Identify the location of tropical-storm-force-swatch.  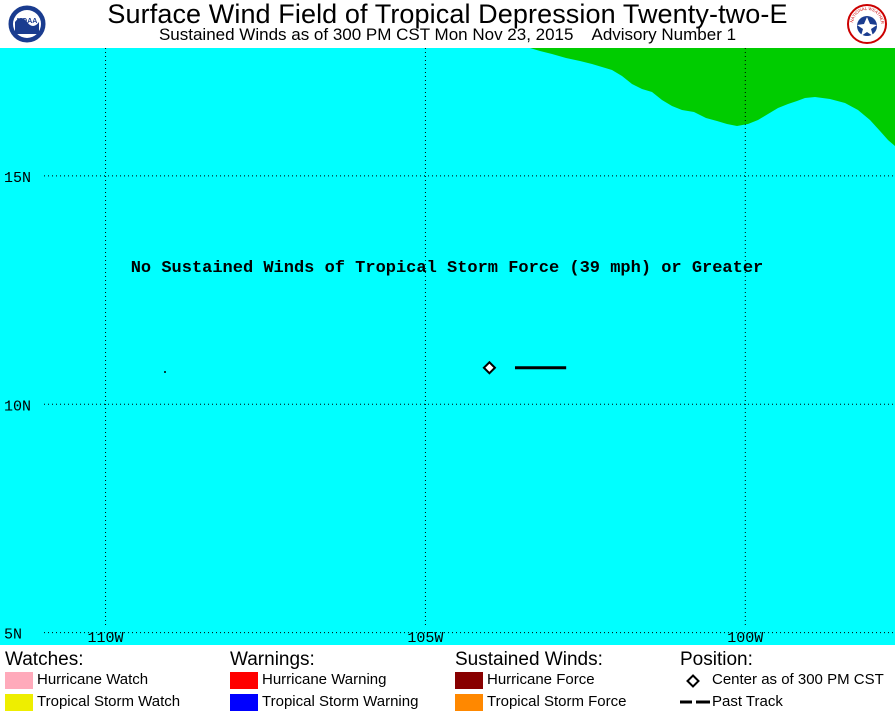
(469, 702).